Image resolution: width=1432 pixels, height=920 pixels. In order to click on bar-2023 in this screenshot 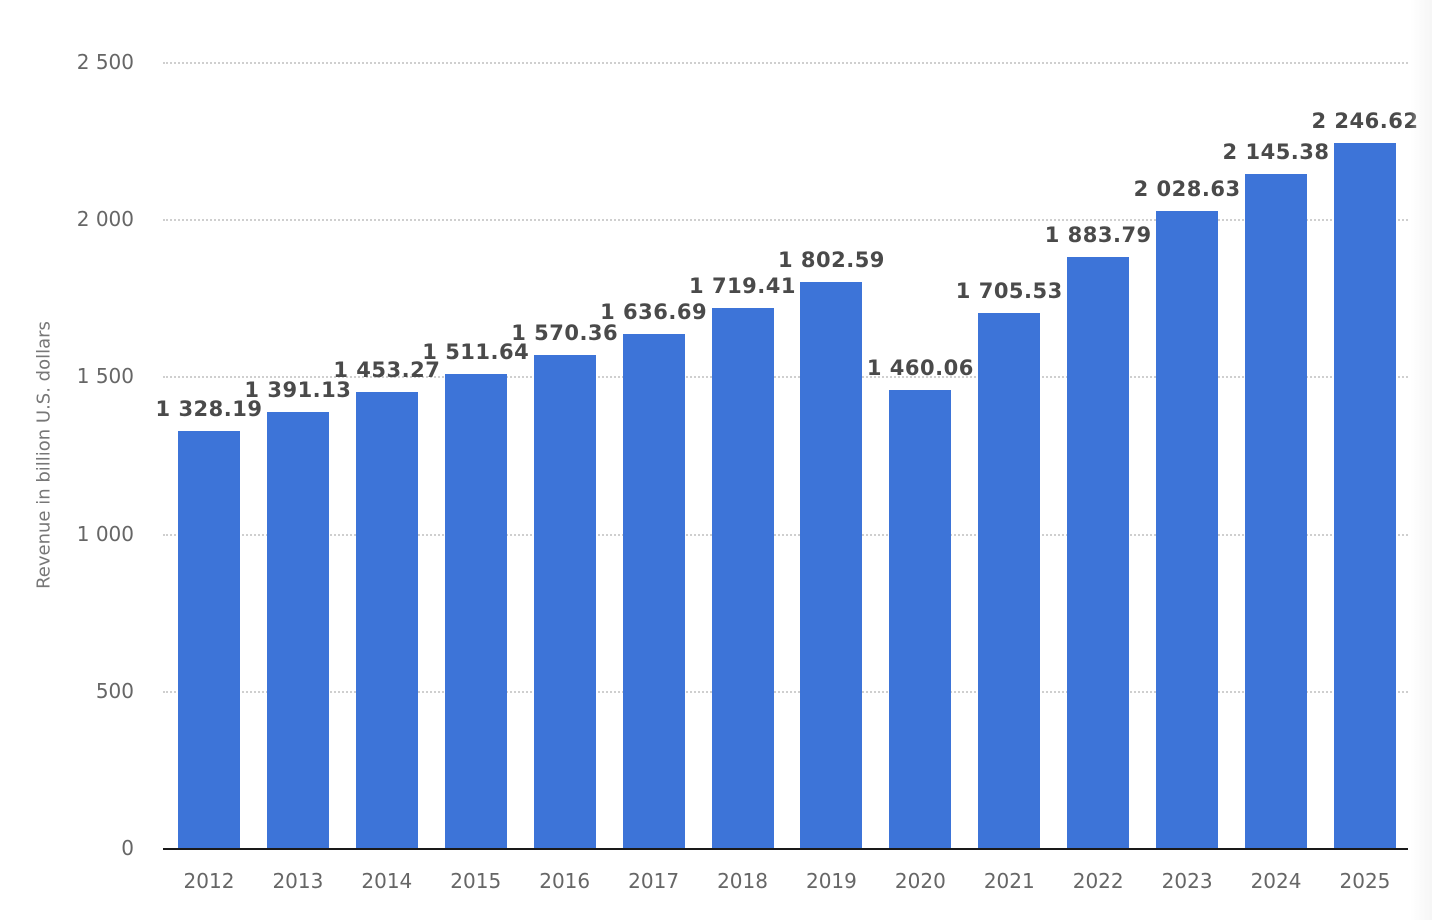, I will do `click(1187, 530)`.